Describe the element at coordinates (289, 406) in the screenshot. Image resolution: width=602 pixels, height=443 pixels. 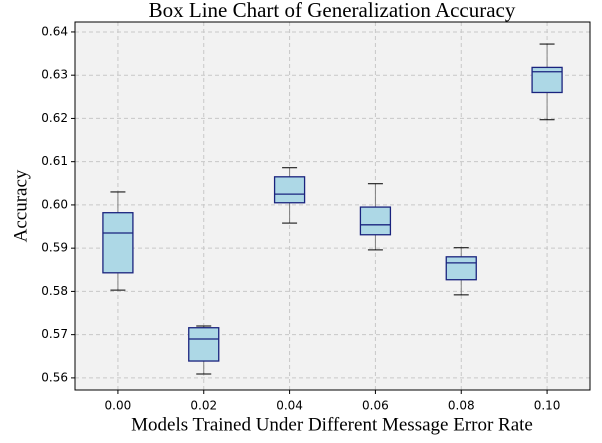
I see `x-tick-label: 0.04` at that location.